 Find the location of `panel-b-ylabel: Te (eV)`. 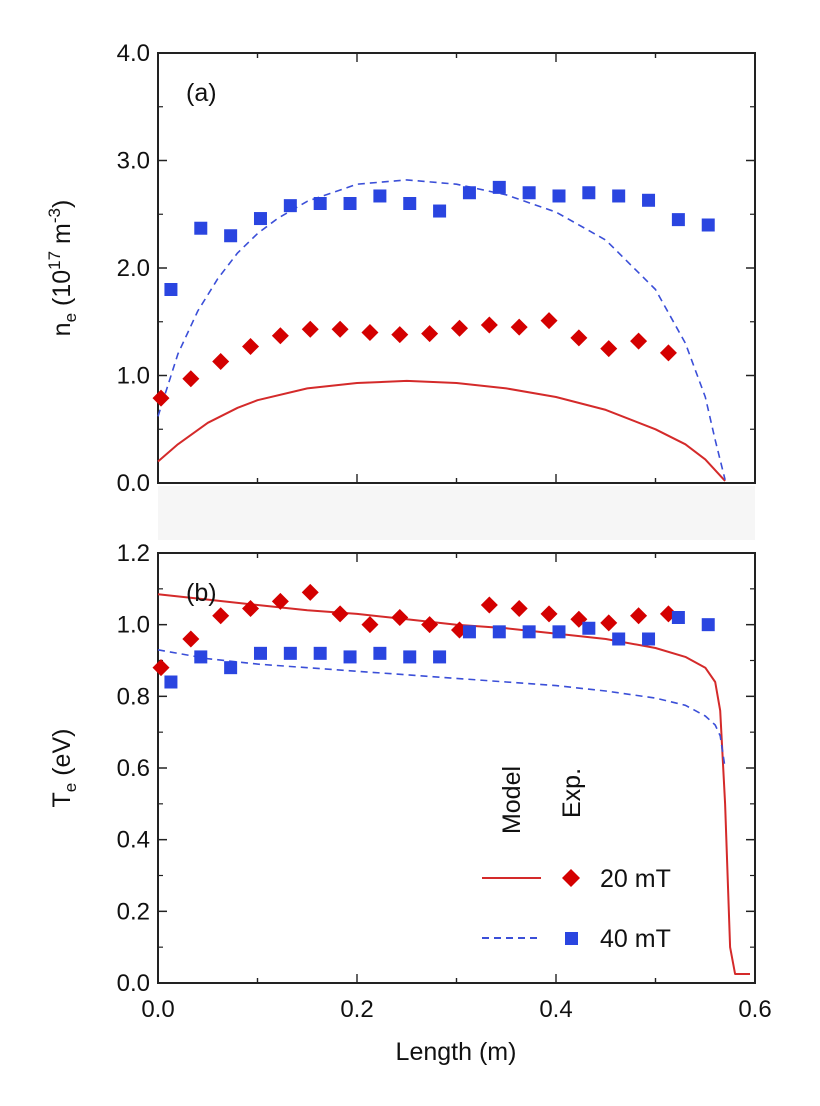

panel-b-ylabel: Te (eV) is located at coordinates (64, 768).